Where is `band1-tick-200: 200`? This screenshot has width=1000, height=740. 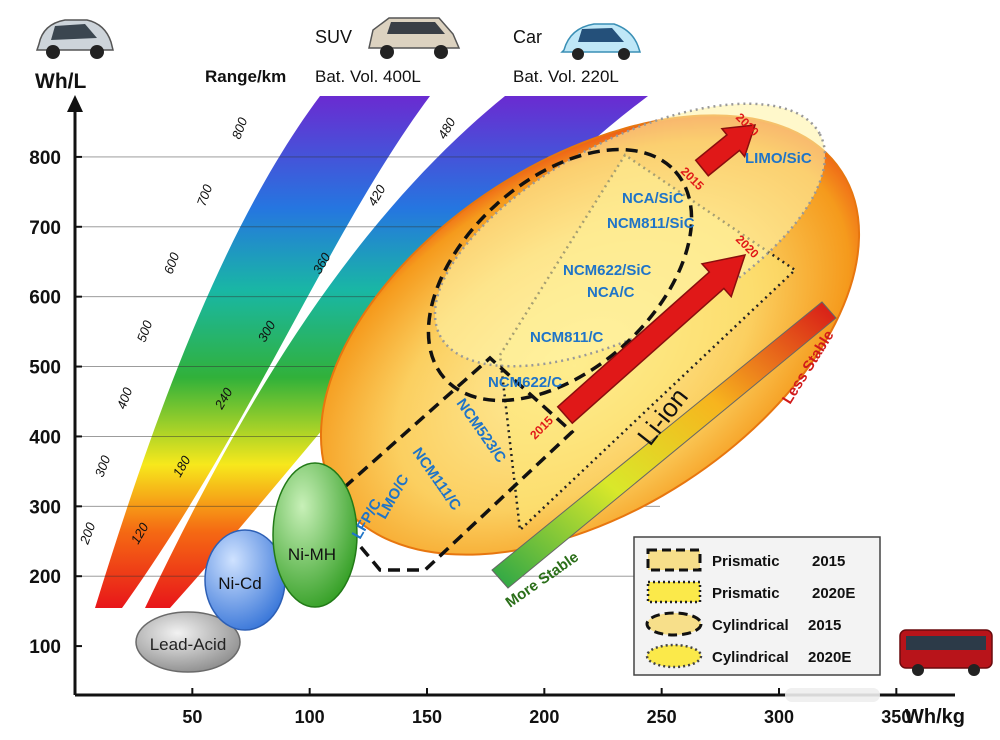
band1-tick-200: 200 is located at coordinates (87, 533).